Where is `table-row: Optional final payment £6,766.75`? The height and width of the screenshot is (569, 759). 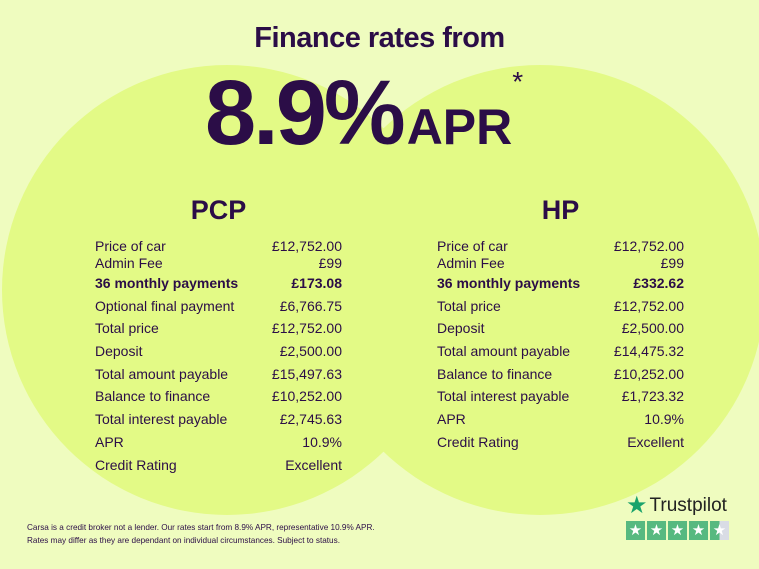
table-row: Optional final payment £6,766.75 is located at coordinates (218, 306).